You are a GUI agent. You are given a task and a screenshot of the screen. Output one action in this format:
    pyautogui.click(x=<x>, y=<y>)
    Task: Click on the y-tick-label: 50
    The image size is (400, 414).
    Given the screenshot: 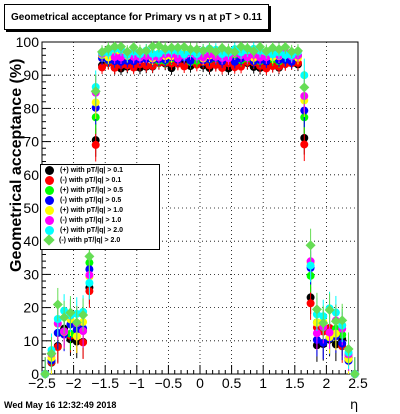 What is the action you would take?
    pyautogui.click(x=31, y=208)
    